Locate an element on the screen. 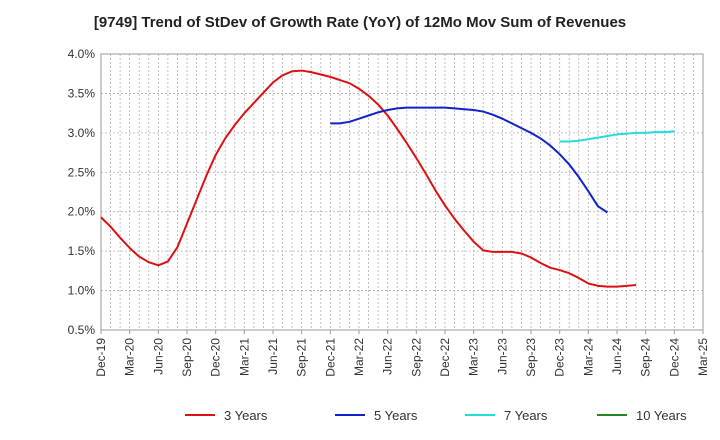  y-tick-label: 3.5% is located at coordinates (82, 93).